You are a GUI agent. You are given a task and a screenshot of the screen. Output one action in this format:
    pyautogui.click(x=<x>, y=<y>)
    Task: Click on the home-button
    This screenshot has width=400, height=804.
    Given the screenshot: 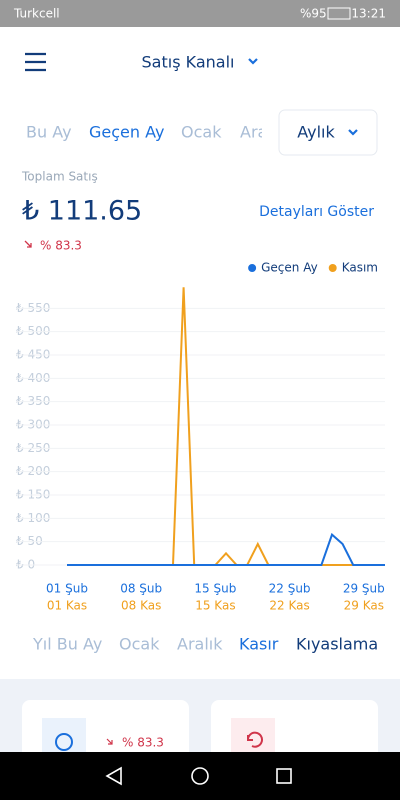 What is the action you would take?
    pyautogui.click(x=200, y=776)
    